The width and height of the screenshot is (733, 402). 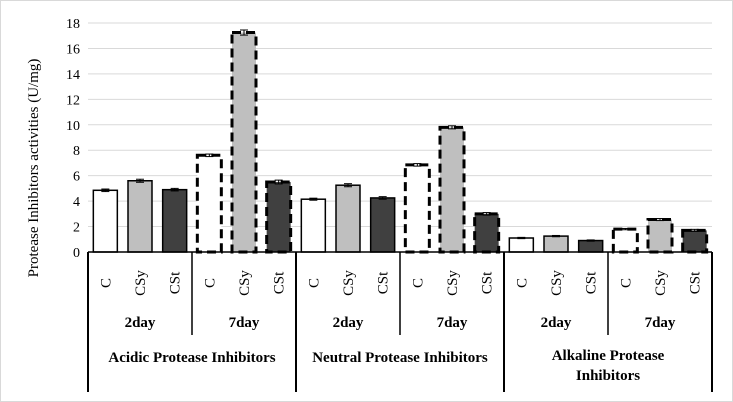 What do you see at coordinates (73, 24) in the screenshot?
I see `y-tick-label: 18` at bounding box center [73, 24].